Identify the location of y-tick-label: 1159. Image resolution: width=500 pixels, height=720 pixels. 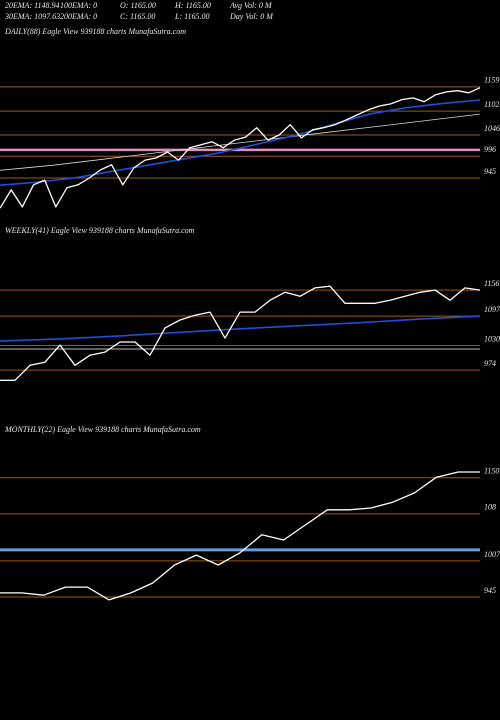
(491, 80).